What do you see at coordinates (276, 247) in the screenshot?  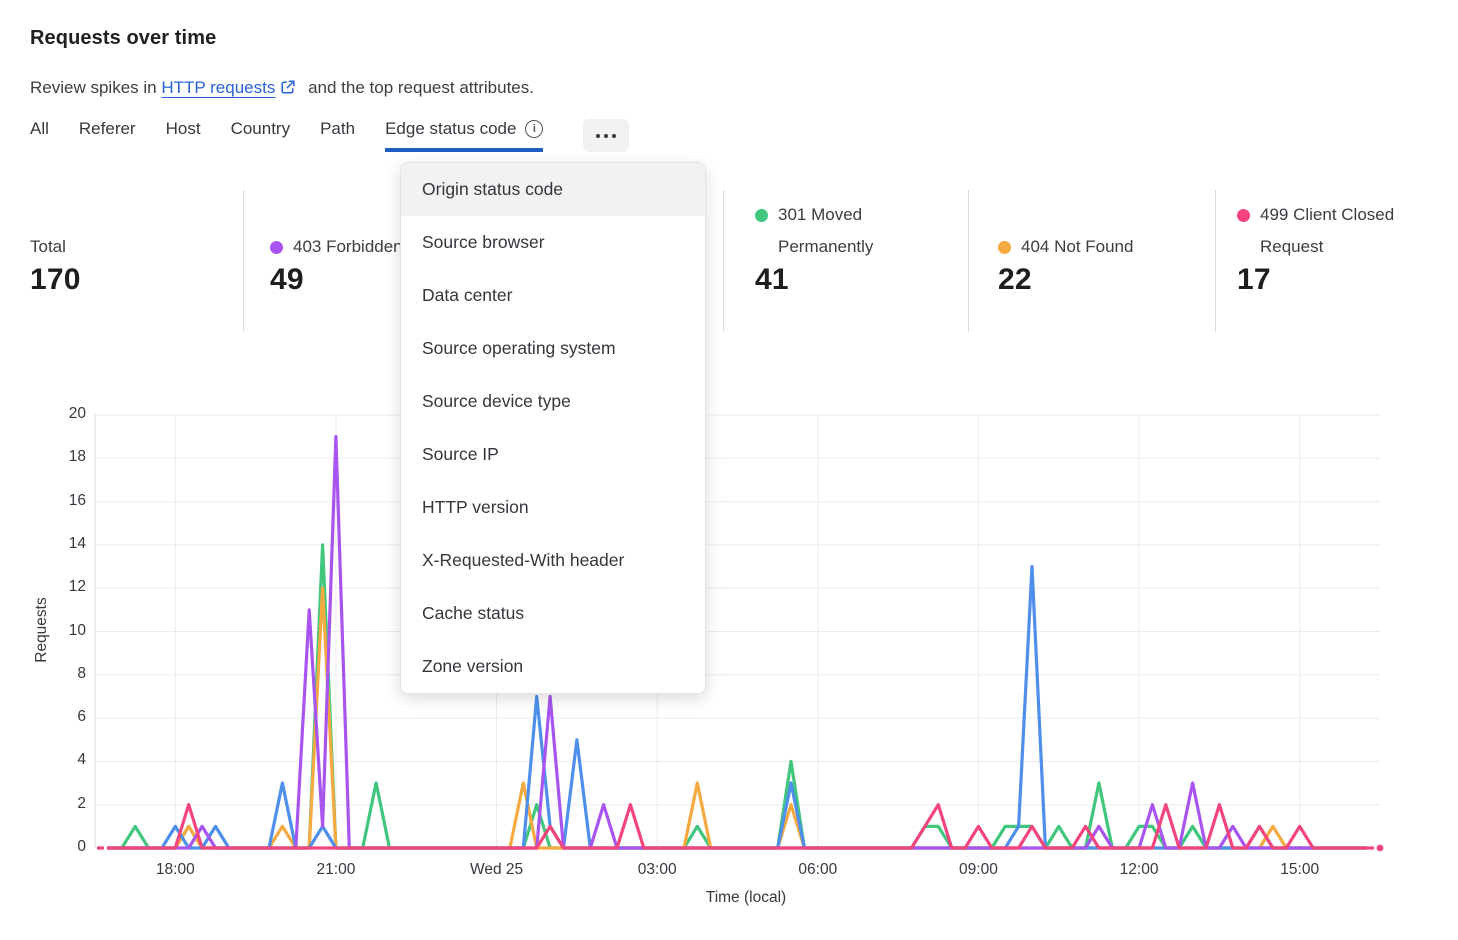 I see `legend-dot-403-forbidden` at bounding box center [276, 247].